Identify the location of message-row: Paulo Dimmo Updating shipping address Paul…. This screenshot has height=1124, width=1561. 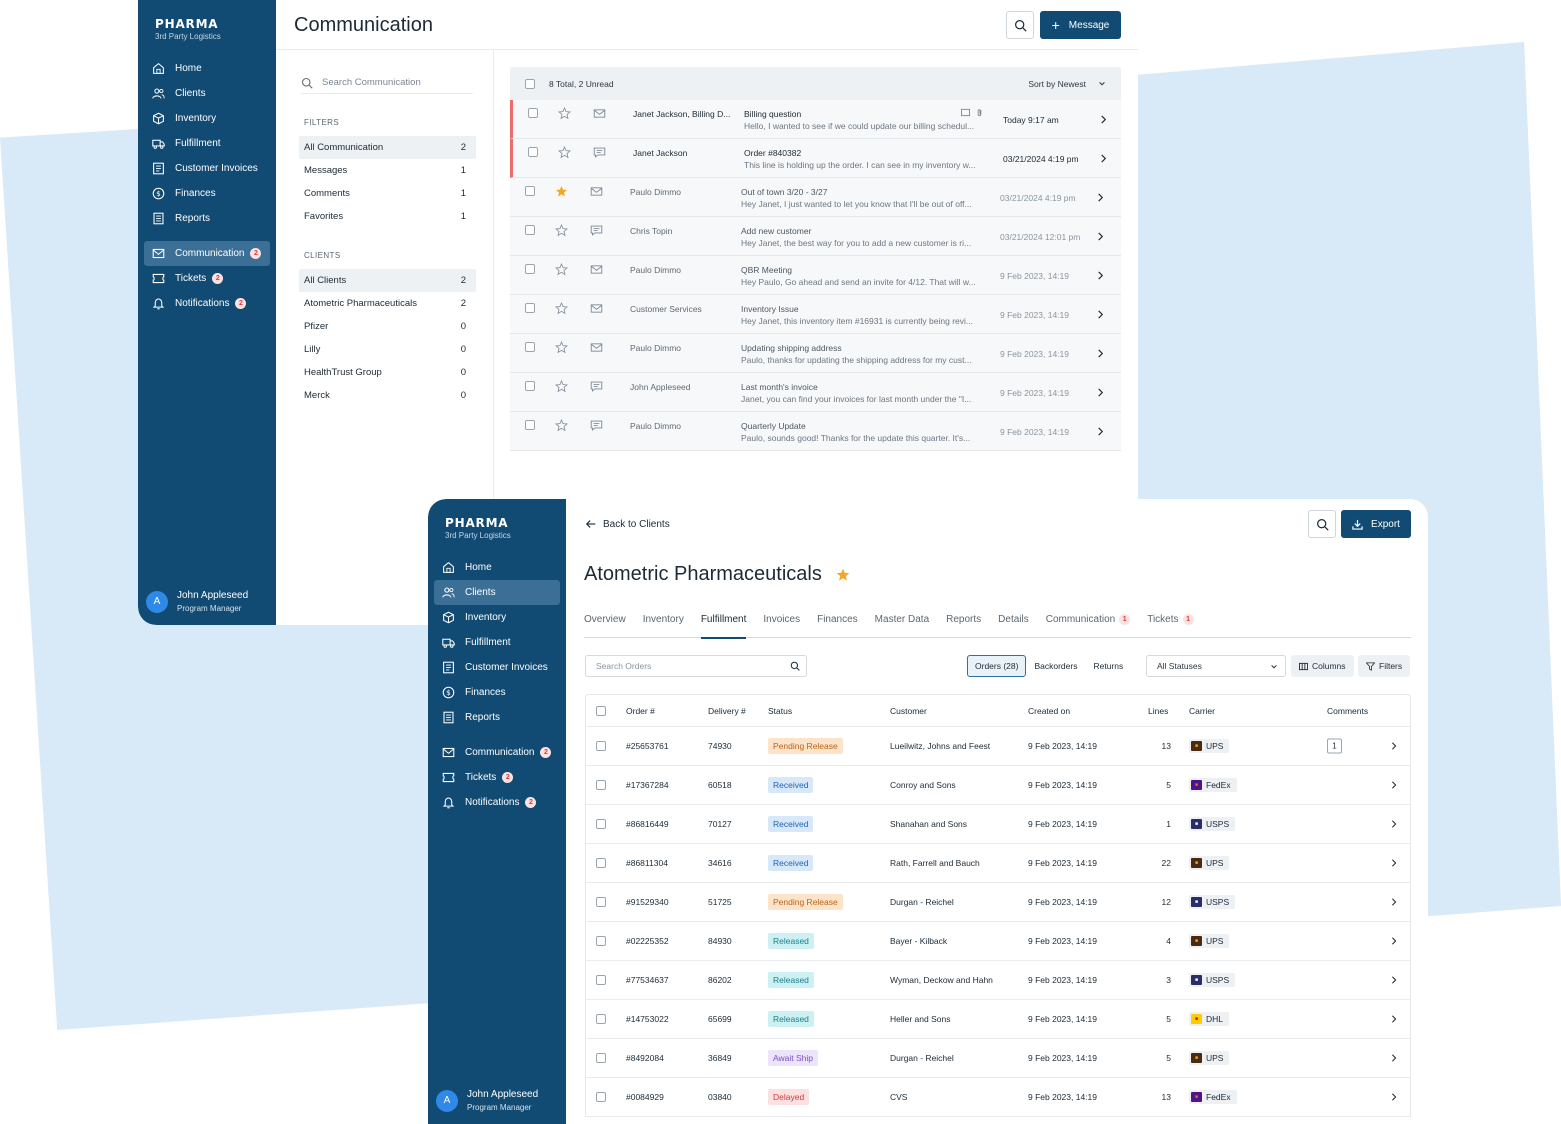
(815, 353).